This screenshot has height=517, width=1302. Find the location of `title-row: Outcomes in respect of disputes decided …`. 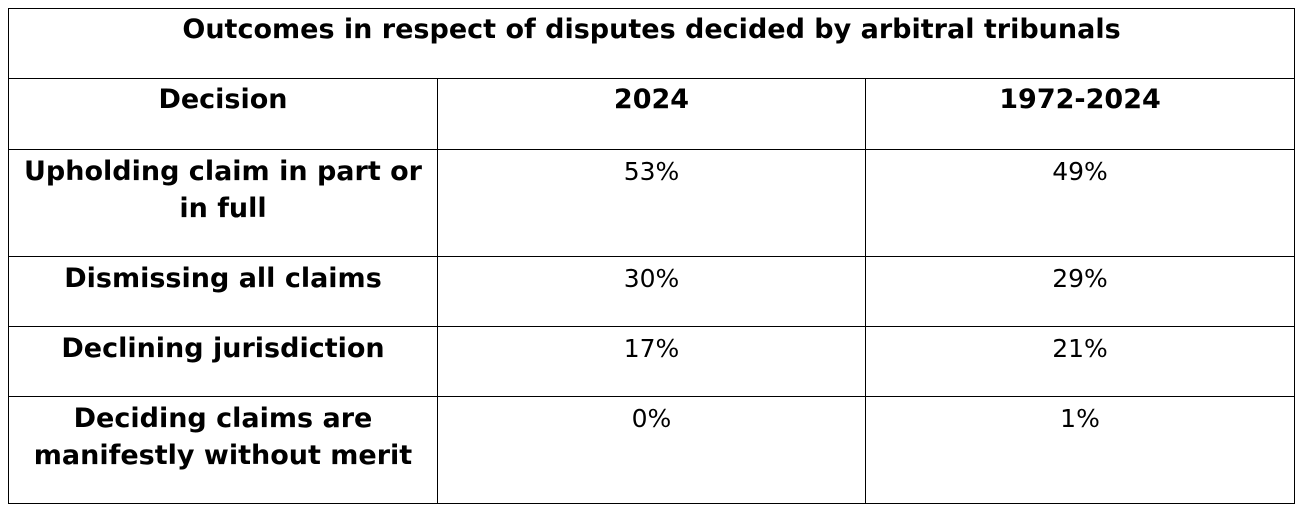

title-row: Outcomes in respect of disputes decided … is located at coordinates (651, 43).